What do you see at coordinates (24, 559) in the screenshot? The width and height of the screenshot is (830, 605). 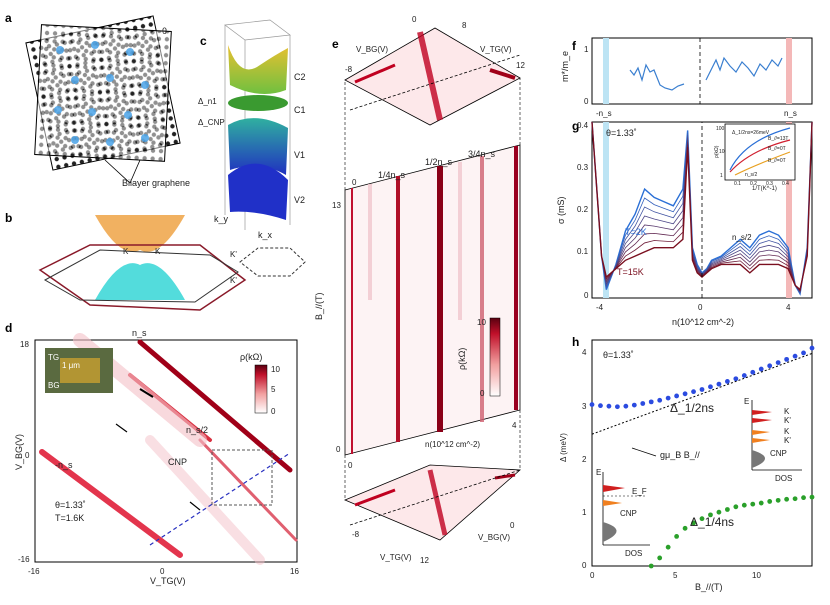 I see `d-ytick-2: -16` at bounding box center [24, 559].